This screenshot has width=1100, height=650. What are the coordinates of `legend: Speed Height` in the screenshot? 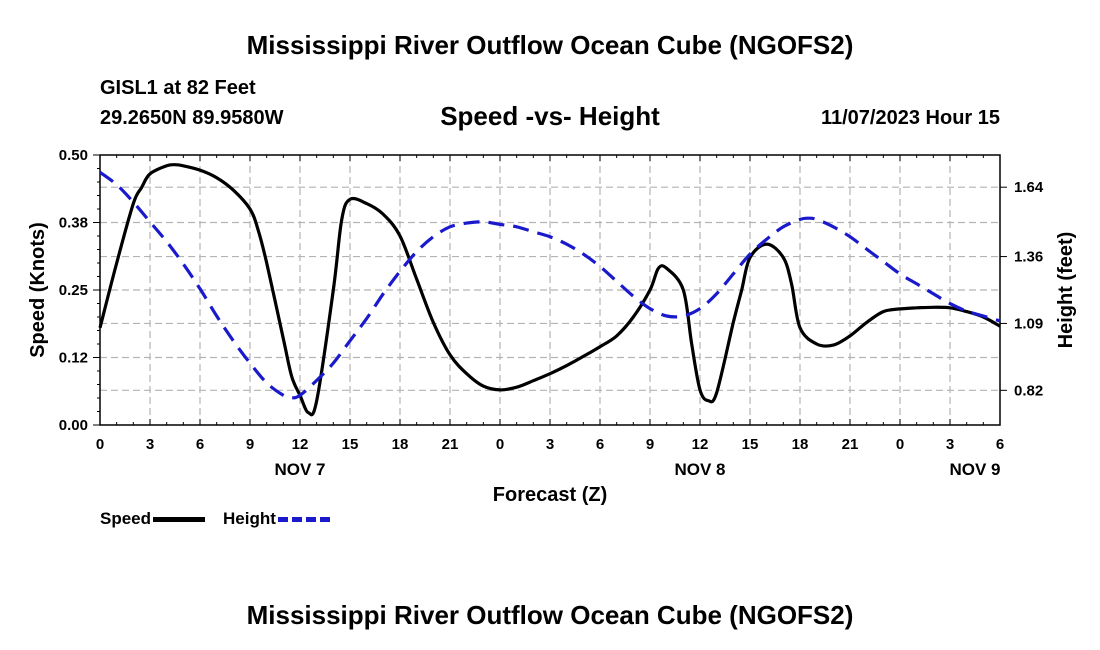 It's located at (224, 519).